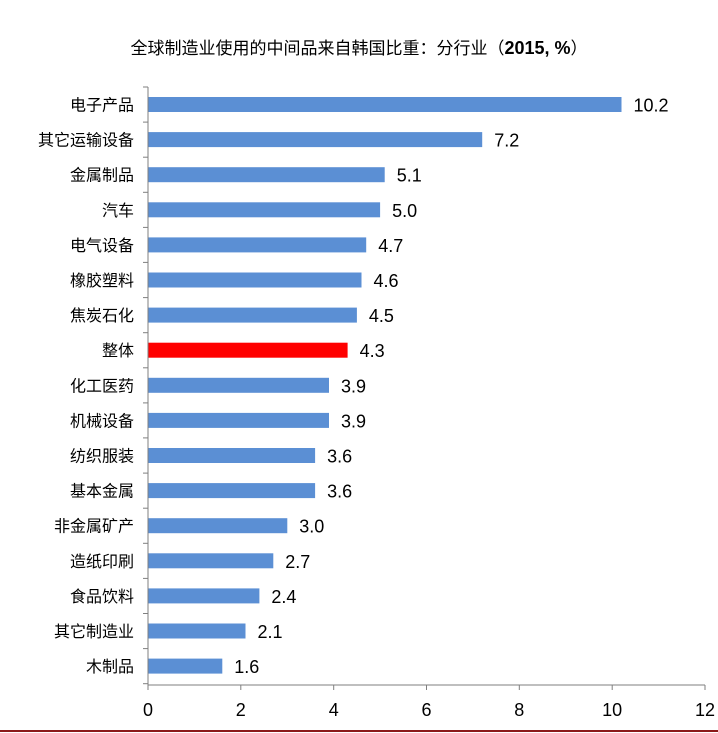 The height and width of the screenshot is (733, 718). Describe the element at coordinates (102, 245) in the screenshot. I see `category-label: 电气设备` at that location.